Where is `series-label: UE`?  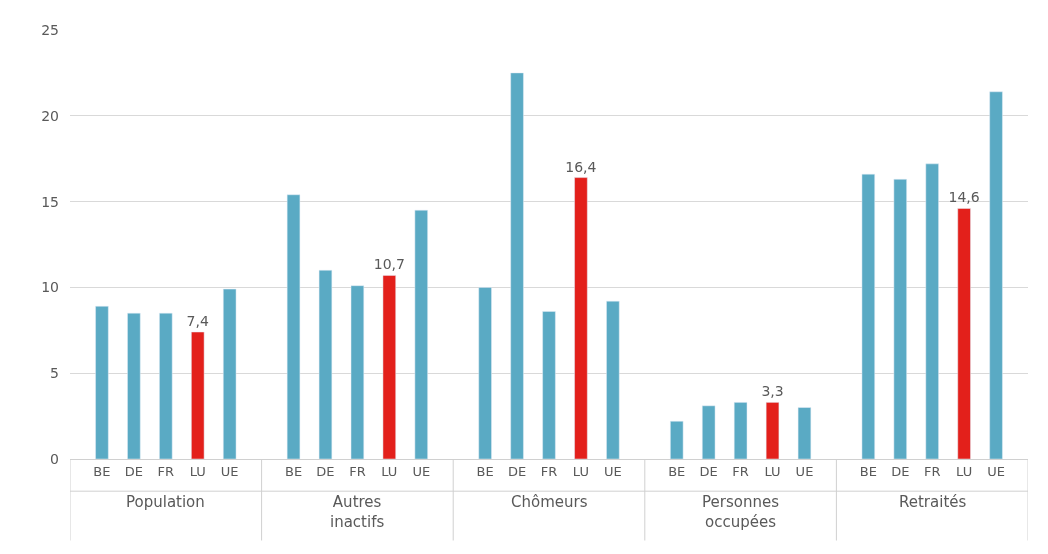 series-label: UE is located at coordinates (996, 471).